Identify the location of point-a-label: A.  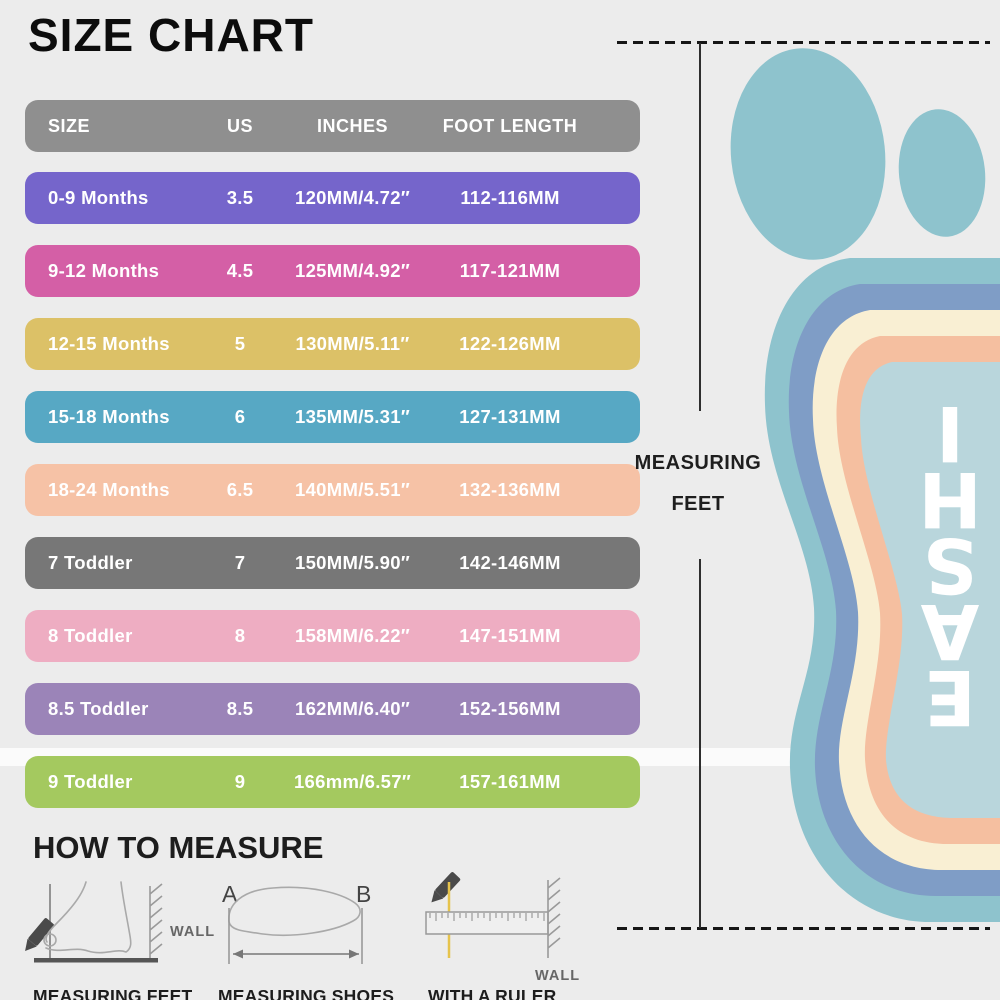
(230, 894).